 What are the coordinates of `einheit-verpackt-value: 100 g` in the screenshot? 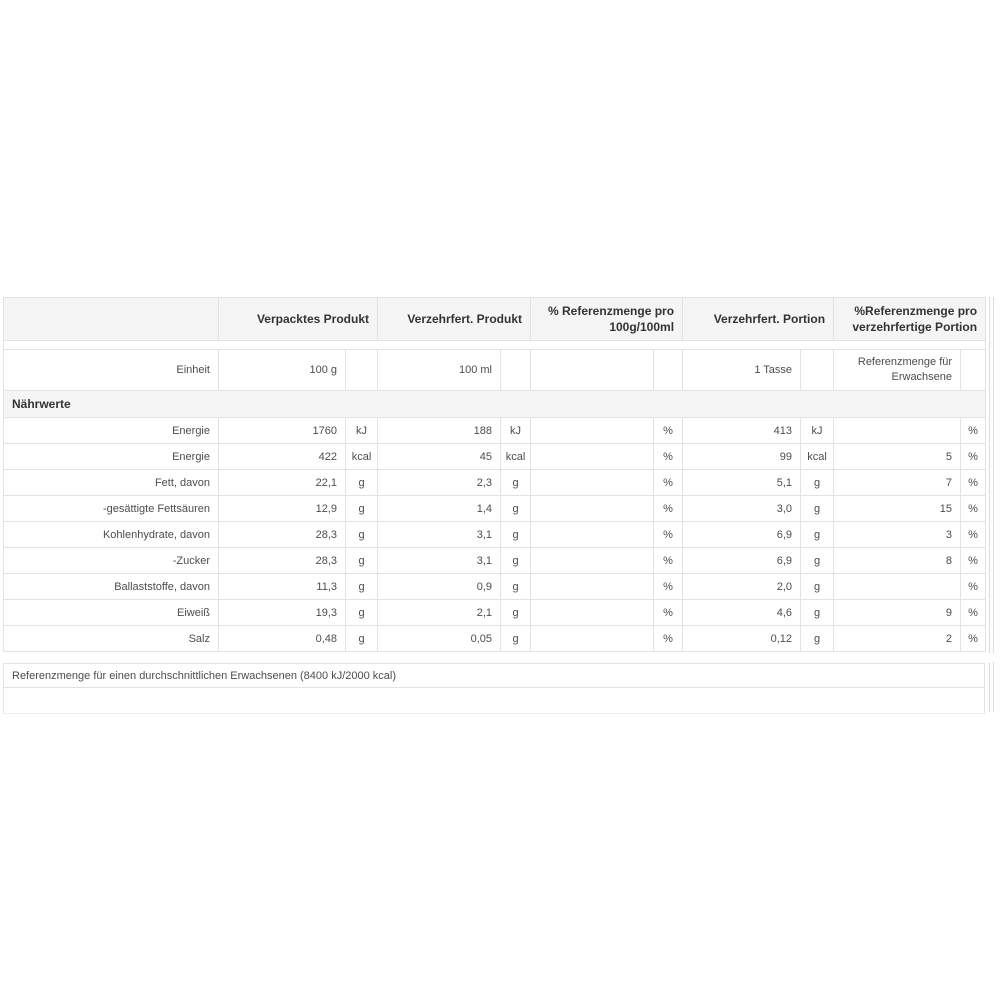 It's located at (282, 370).